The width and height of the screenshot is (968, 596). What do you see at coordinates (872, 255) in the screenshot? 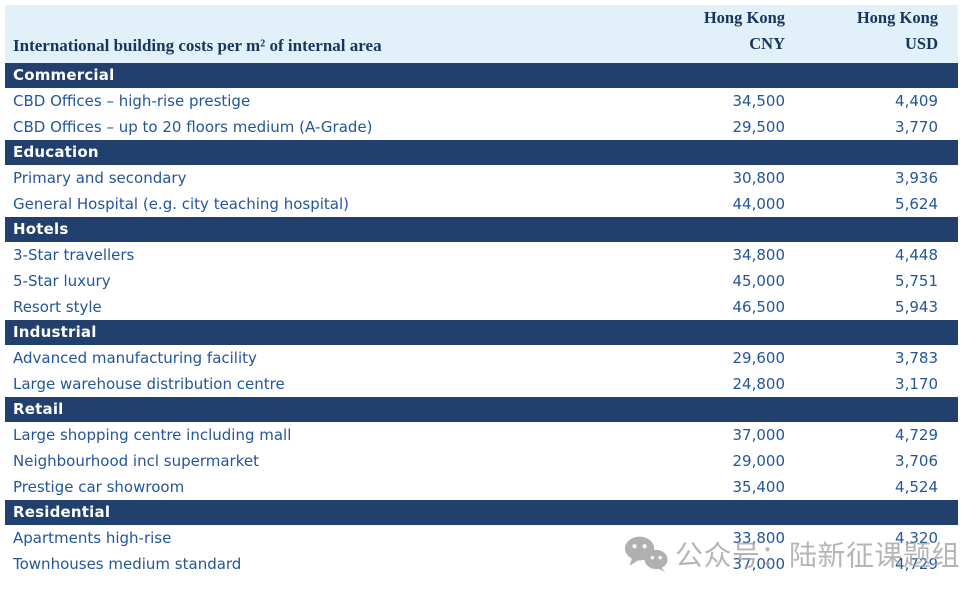
I see `row-usd-value: 4,448` at bounding box center [872, 255].